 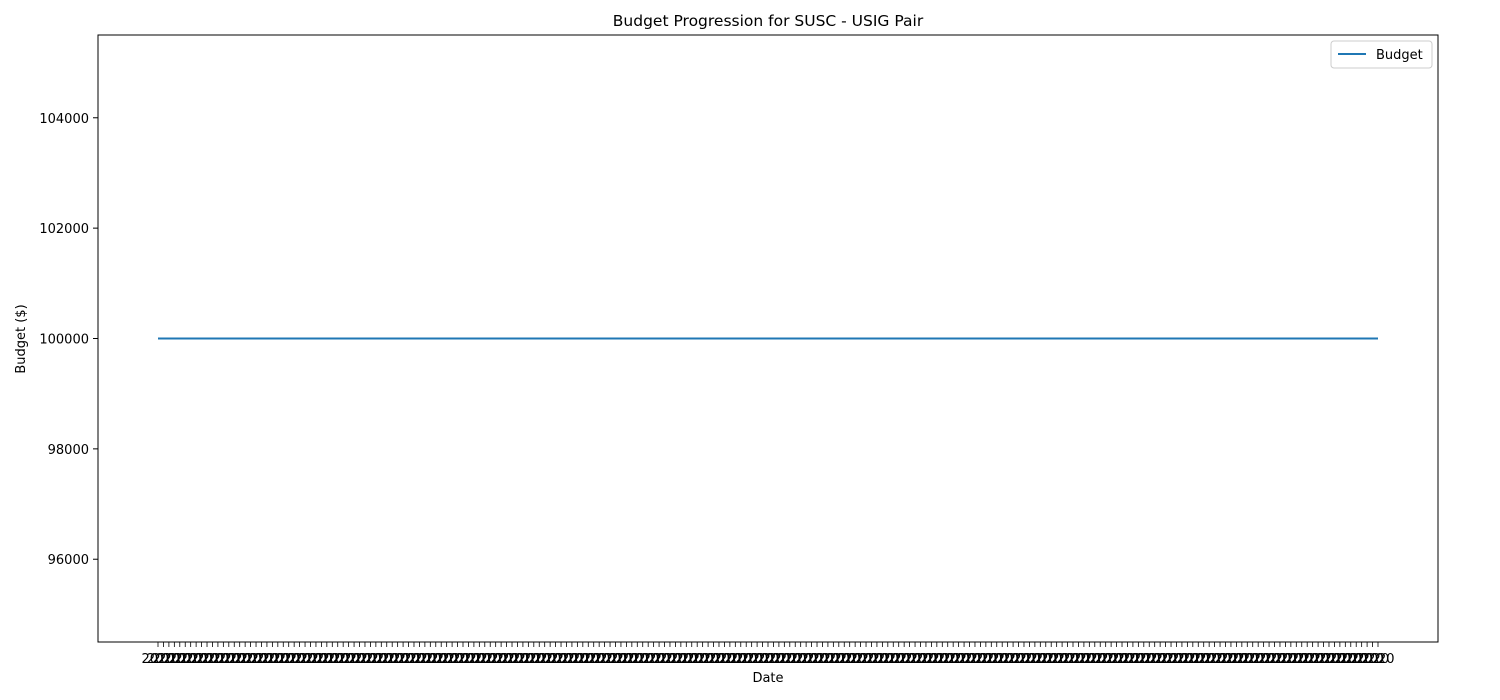 I want to click on legend-box, so click(x=1381, y=54).